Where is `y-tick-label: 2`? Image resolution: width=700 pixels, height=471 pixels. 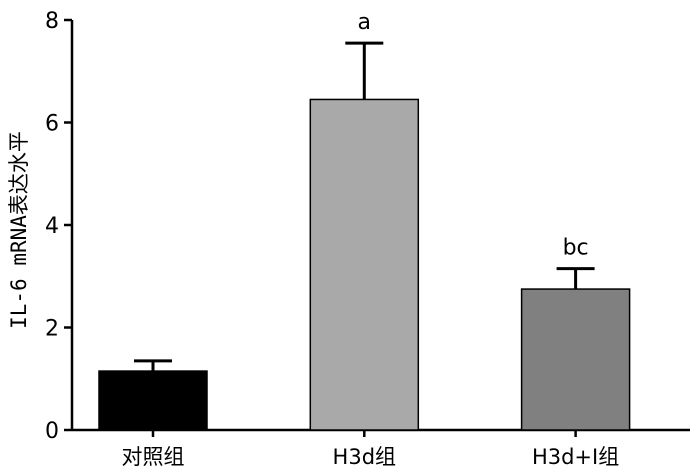
y-tick-label: 2 is located at coordinates (52, 329).